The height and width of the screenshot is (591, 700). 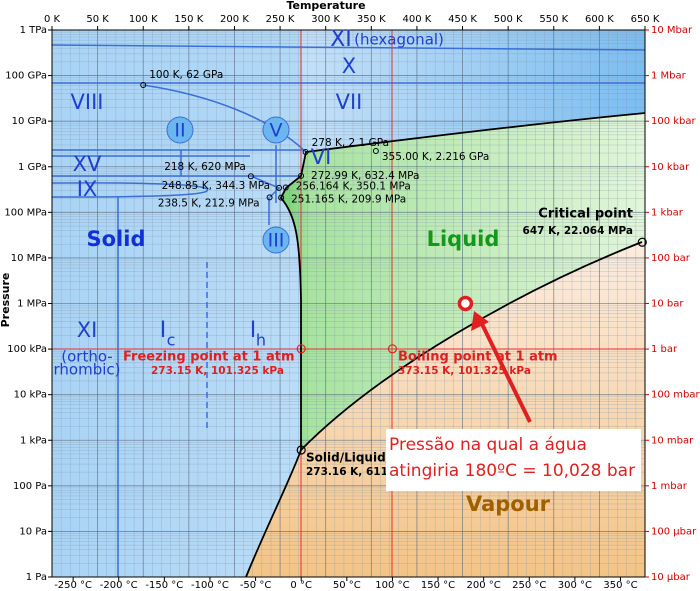 I want to click on phase-label: II, so click(x=179, y=131).